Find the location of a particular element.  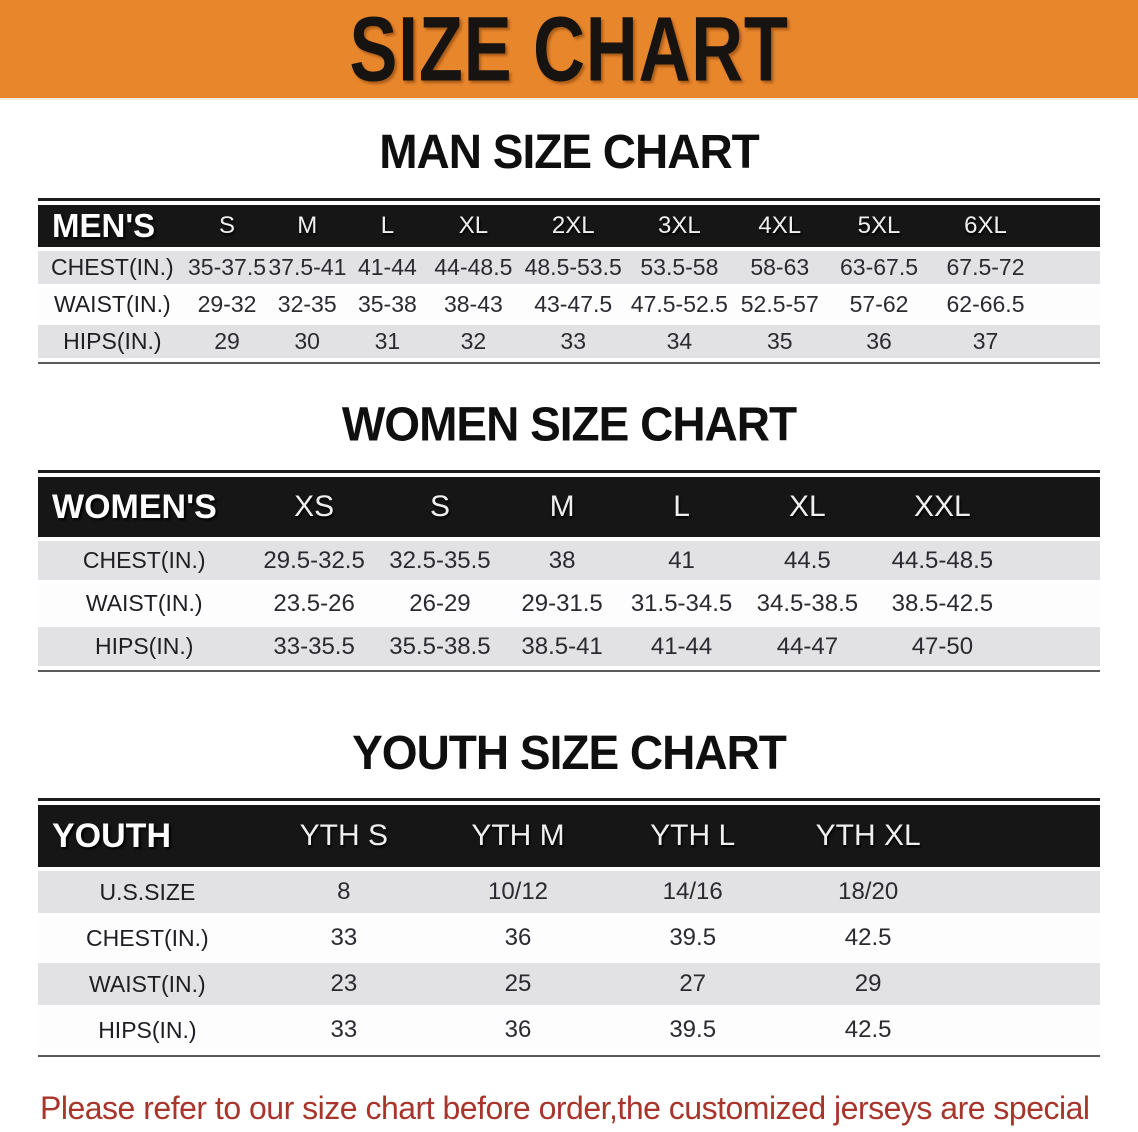

value-cell: 44.5 is located at coordinates (807, 560).